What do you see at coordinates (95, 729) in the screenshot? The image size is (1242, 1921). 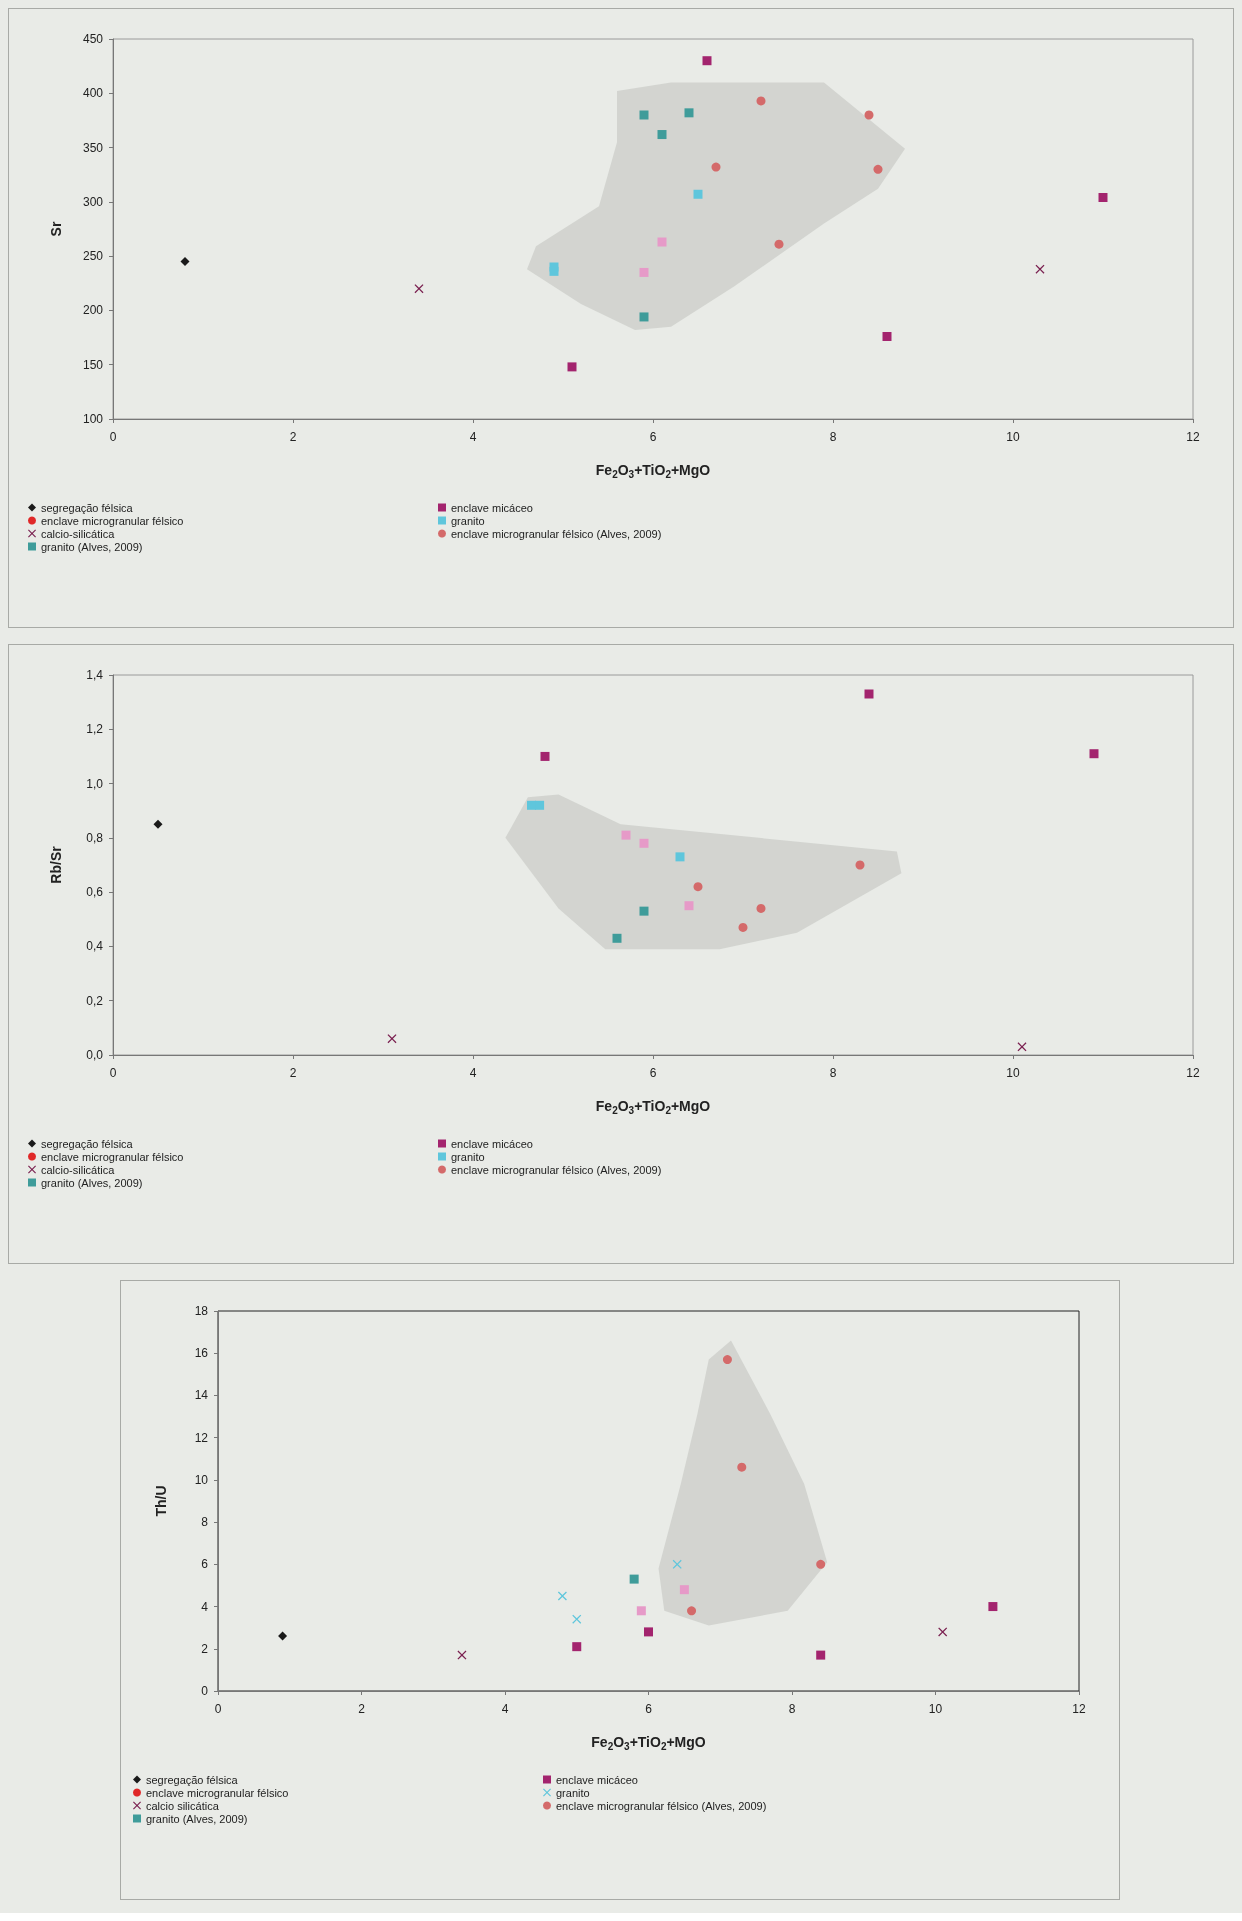 I see `y-tick-label: 1,2` at bounding box center [95, 729].